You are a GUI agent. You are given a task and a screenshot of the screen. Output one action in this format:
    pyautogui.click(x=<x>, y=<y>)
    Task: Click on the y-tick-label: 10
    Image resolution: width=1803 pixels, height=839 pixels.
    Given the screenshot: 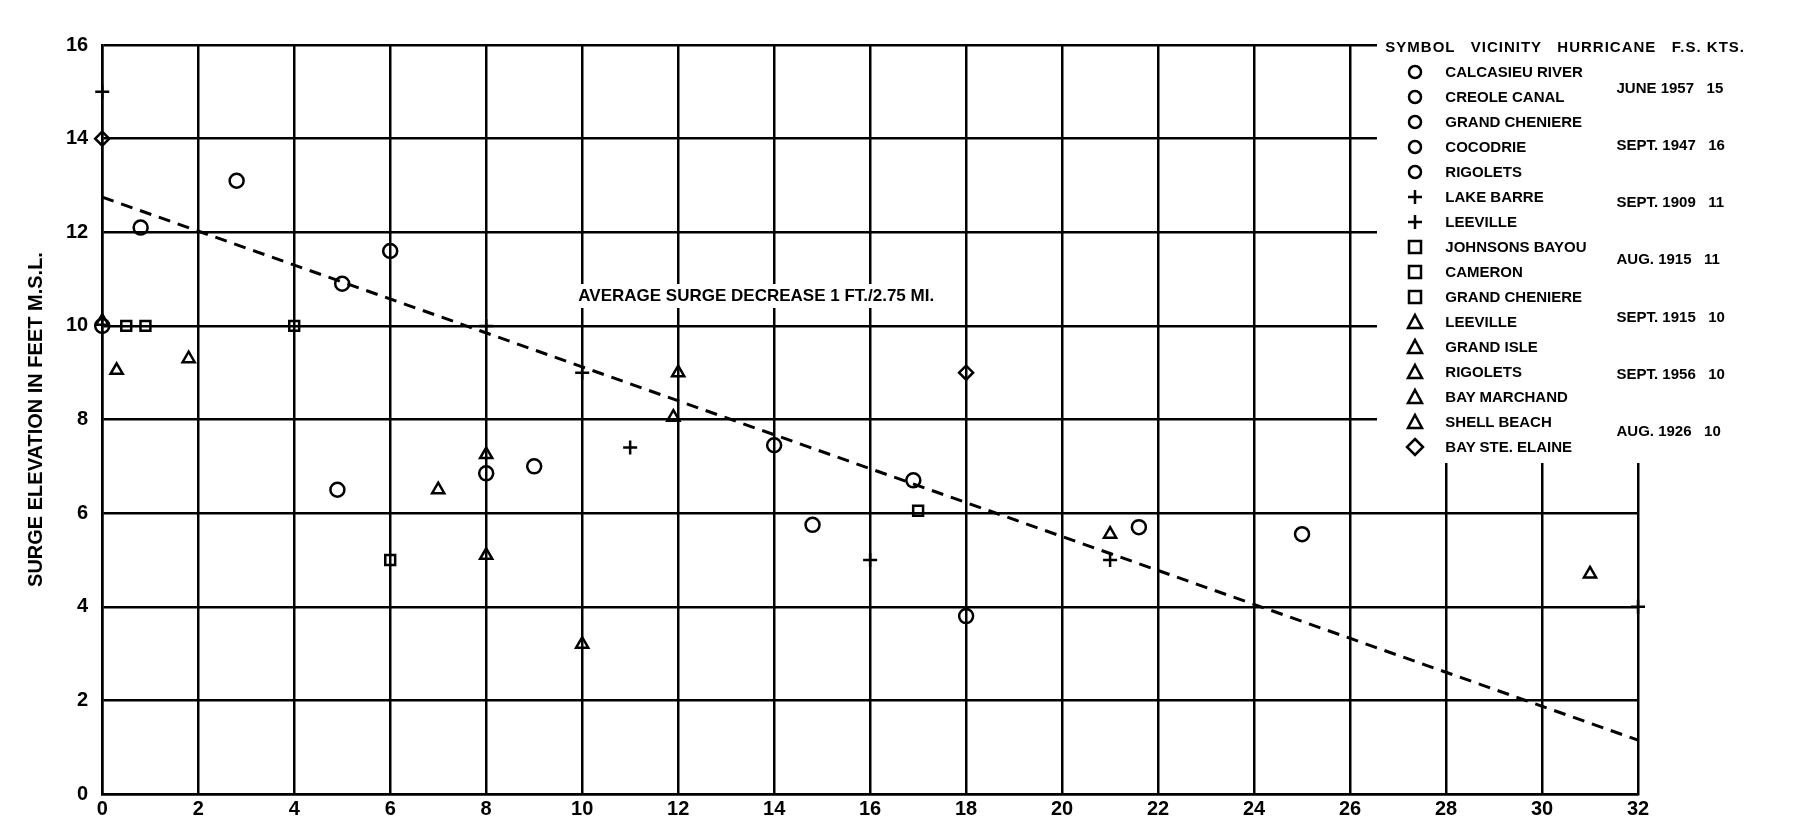 What is the action you would take?
    pyautogui.click(x=77, y=324)
    